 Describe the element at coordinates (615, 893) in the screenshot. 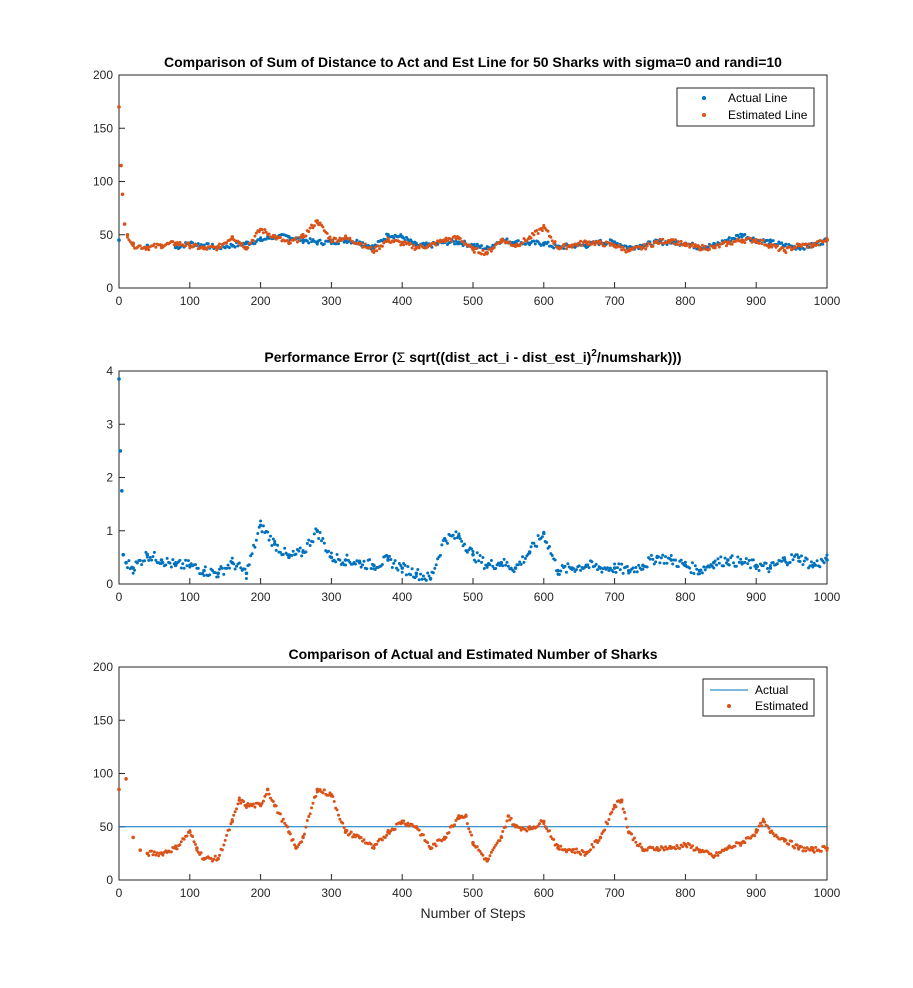

I see `x-tick-label: 700` at that location.